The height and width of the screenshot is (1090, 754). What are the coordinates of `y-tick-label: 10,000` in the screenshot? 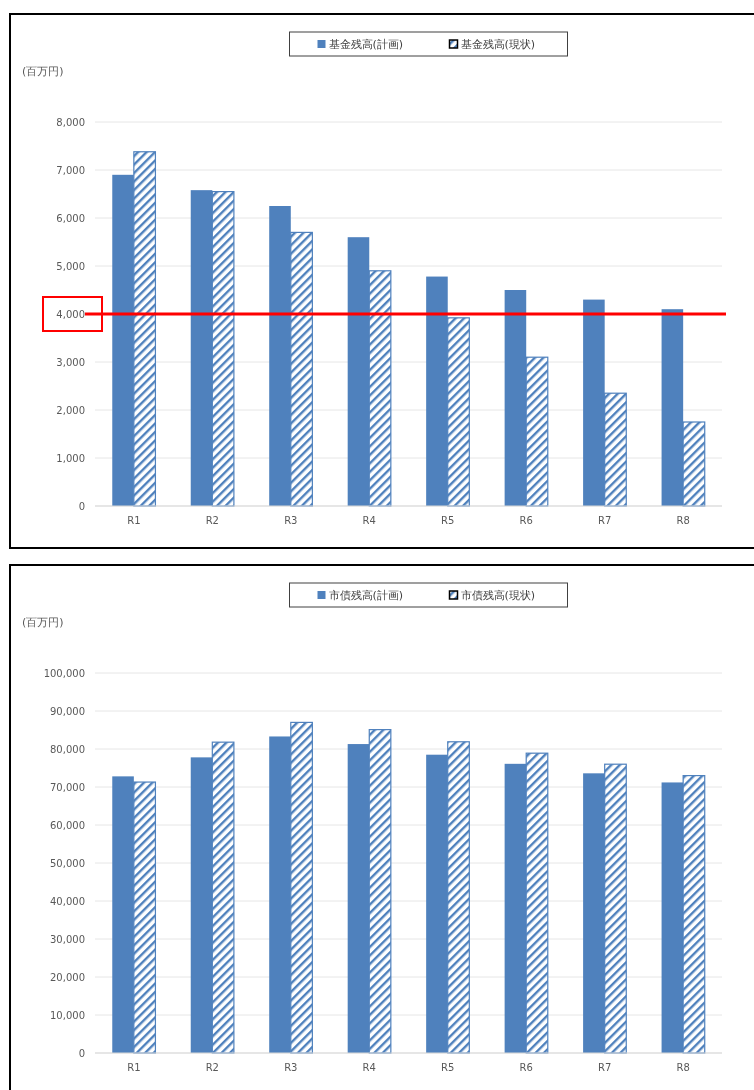 It's located at (67, 1015).